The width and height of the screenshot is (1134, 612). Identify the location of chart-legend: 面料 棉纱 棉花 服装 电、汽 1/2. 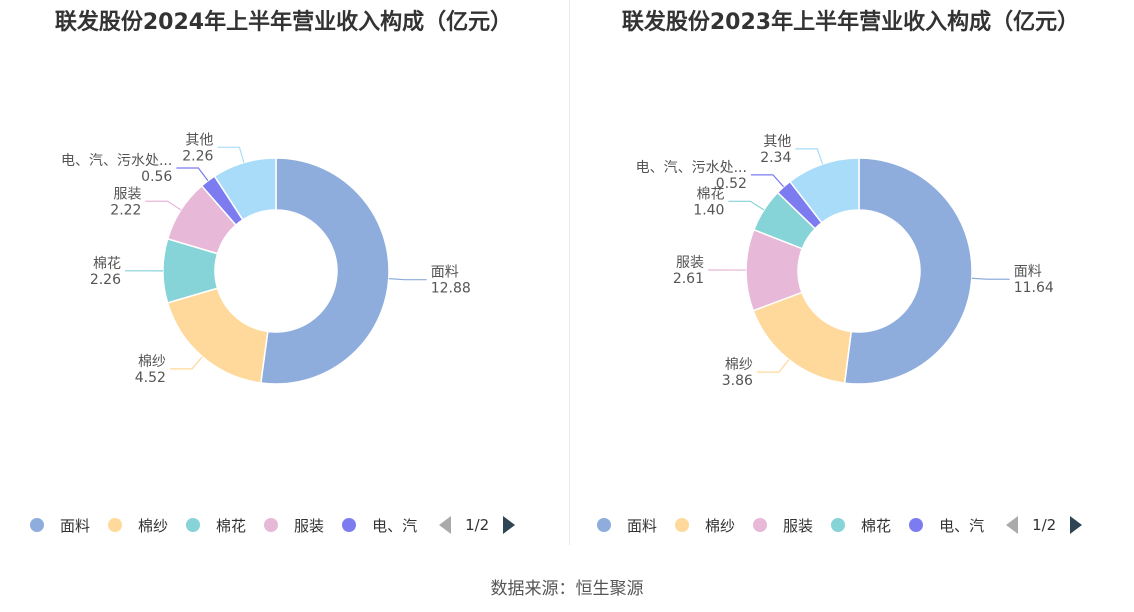
(273, 525).